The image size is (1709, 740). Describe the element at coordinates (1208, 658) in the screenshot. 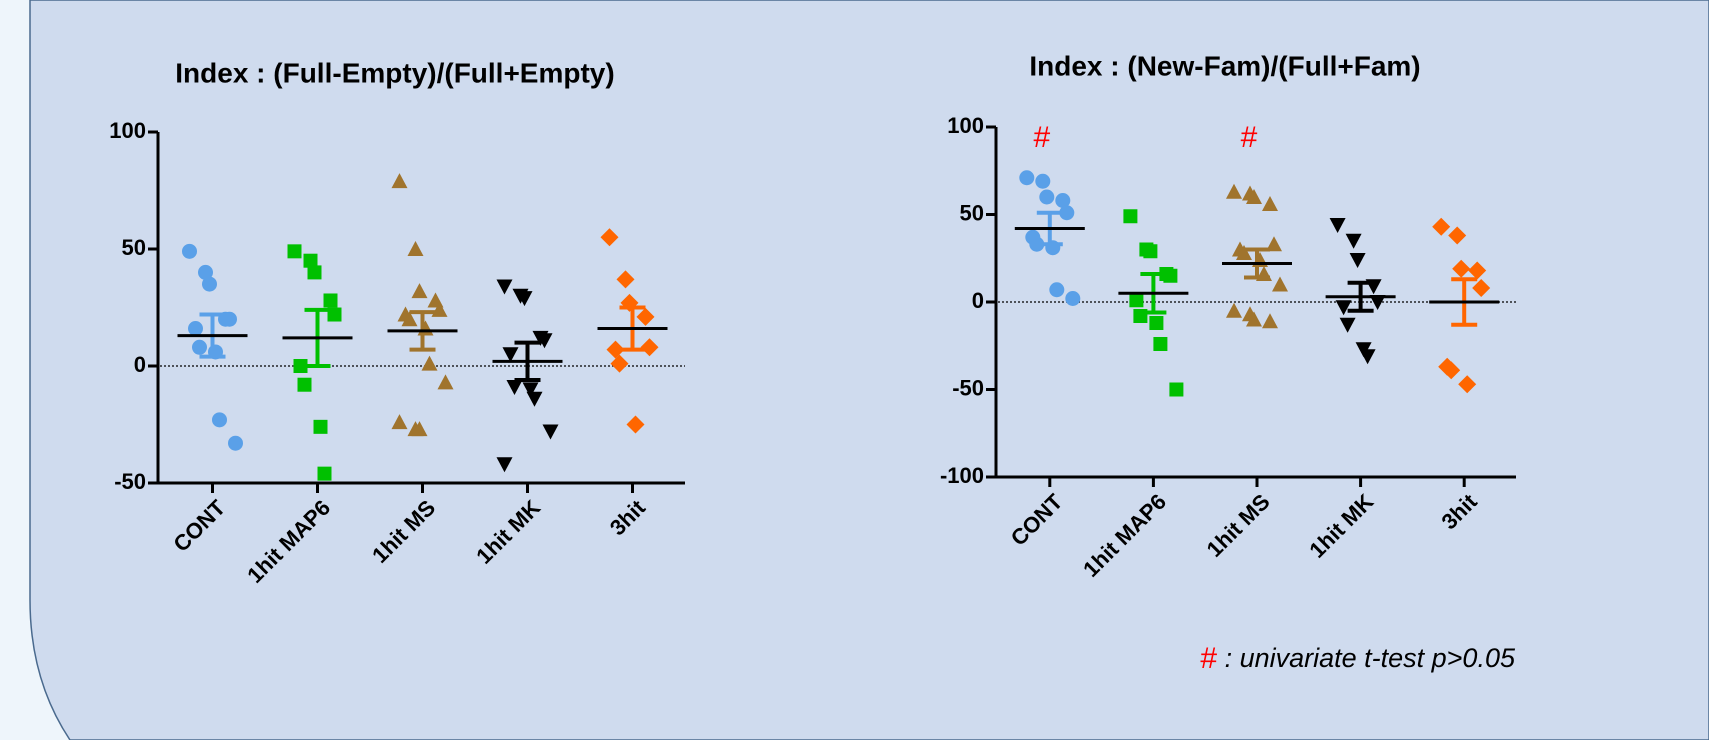

I see `footnote-symbol: #` at that location.